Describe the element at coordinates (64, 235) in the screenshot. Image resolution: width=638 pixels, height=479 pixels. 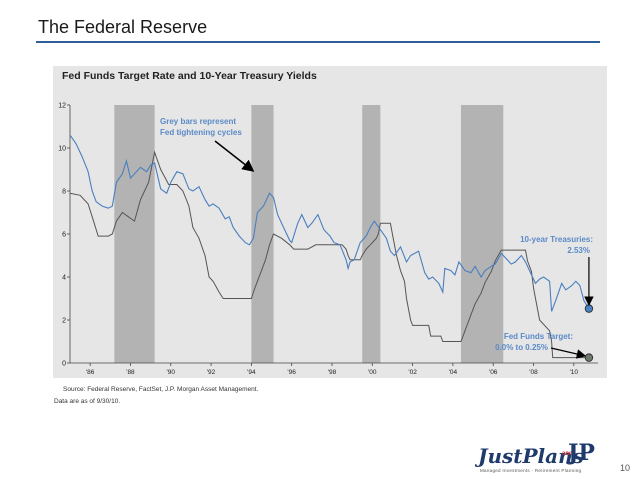
I see `y-tick-label: 6` at that location.